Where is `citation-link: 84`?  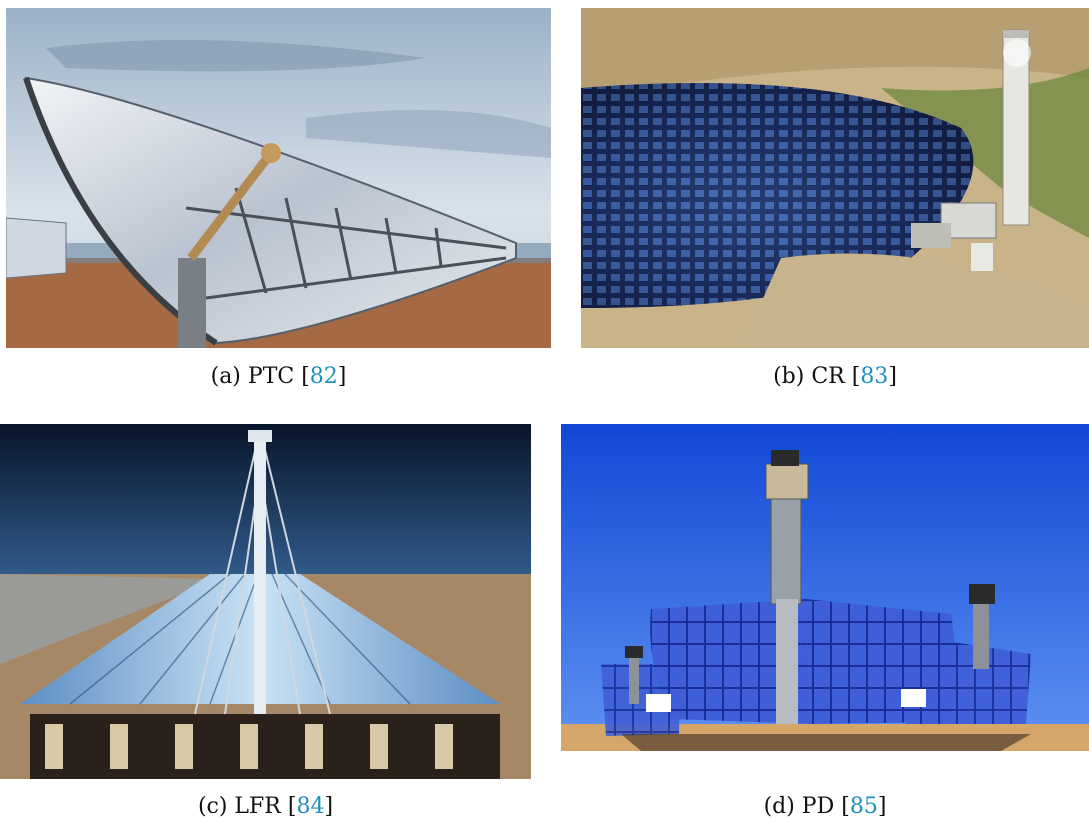
citation-link: 84 is located at coordinates (310, 806).